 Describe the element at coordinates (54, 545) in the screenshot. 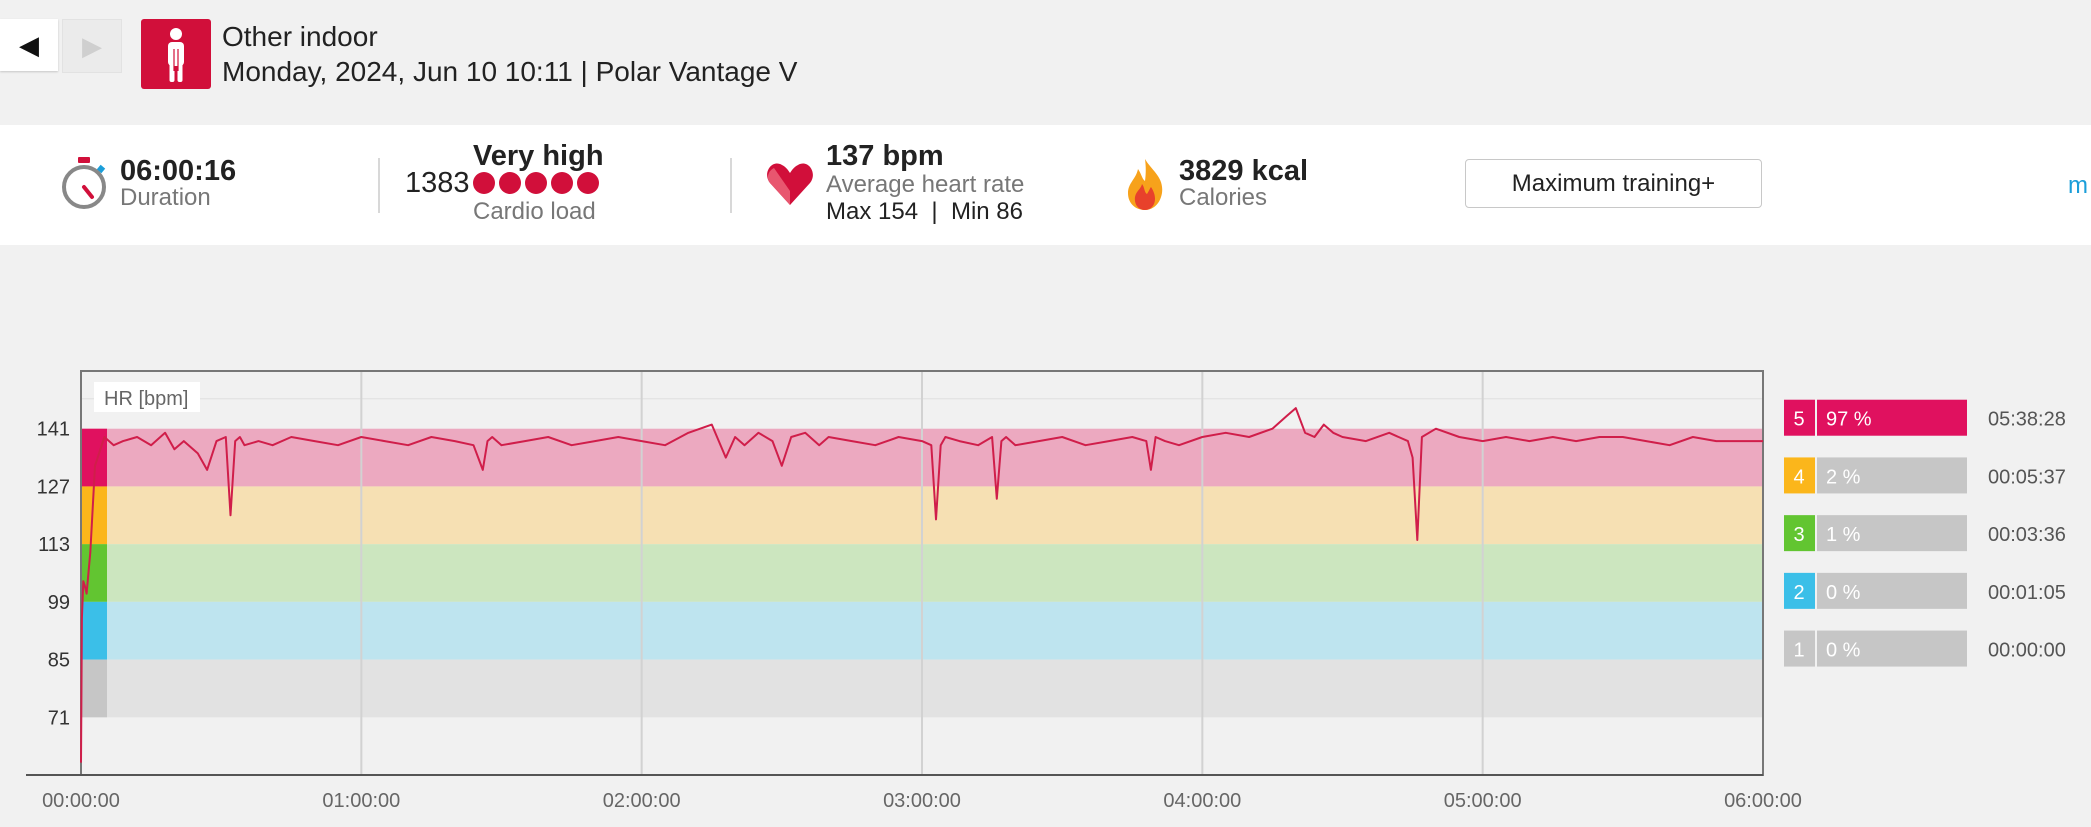

I see `y-tick-label: 113` at that location.